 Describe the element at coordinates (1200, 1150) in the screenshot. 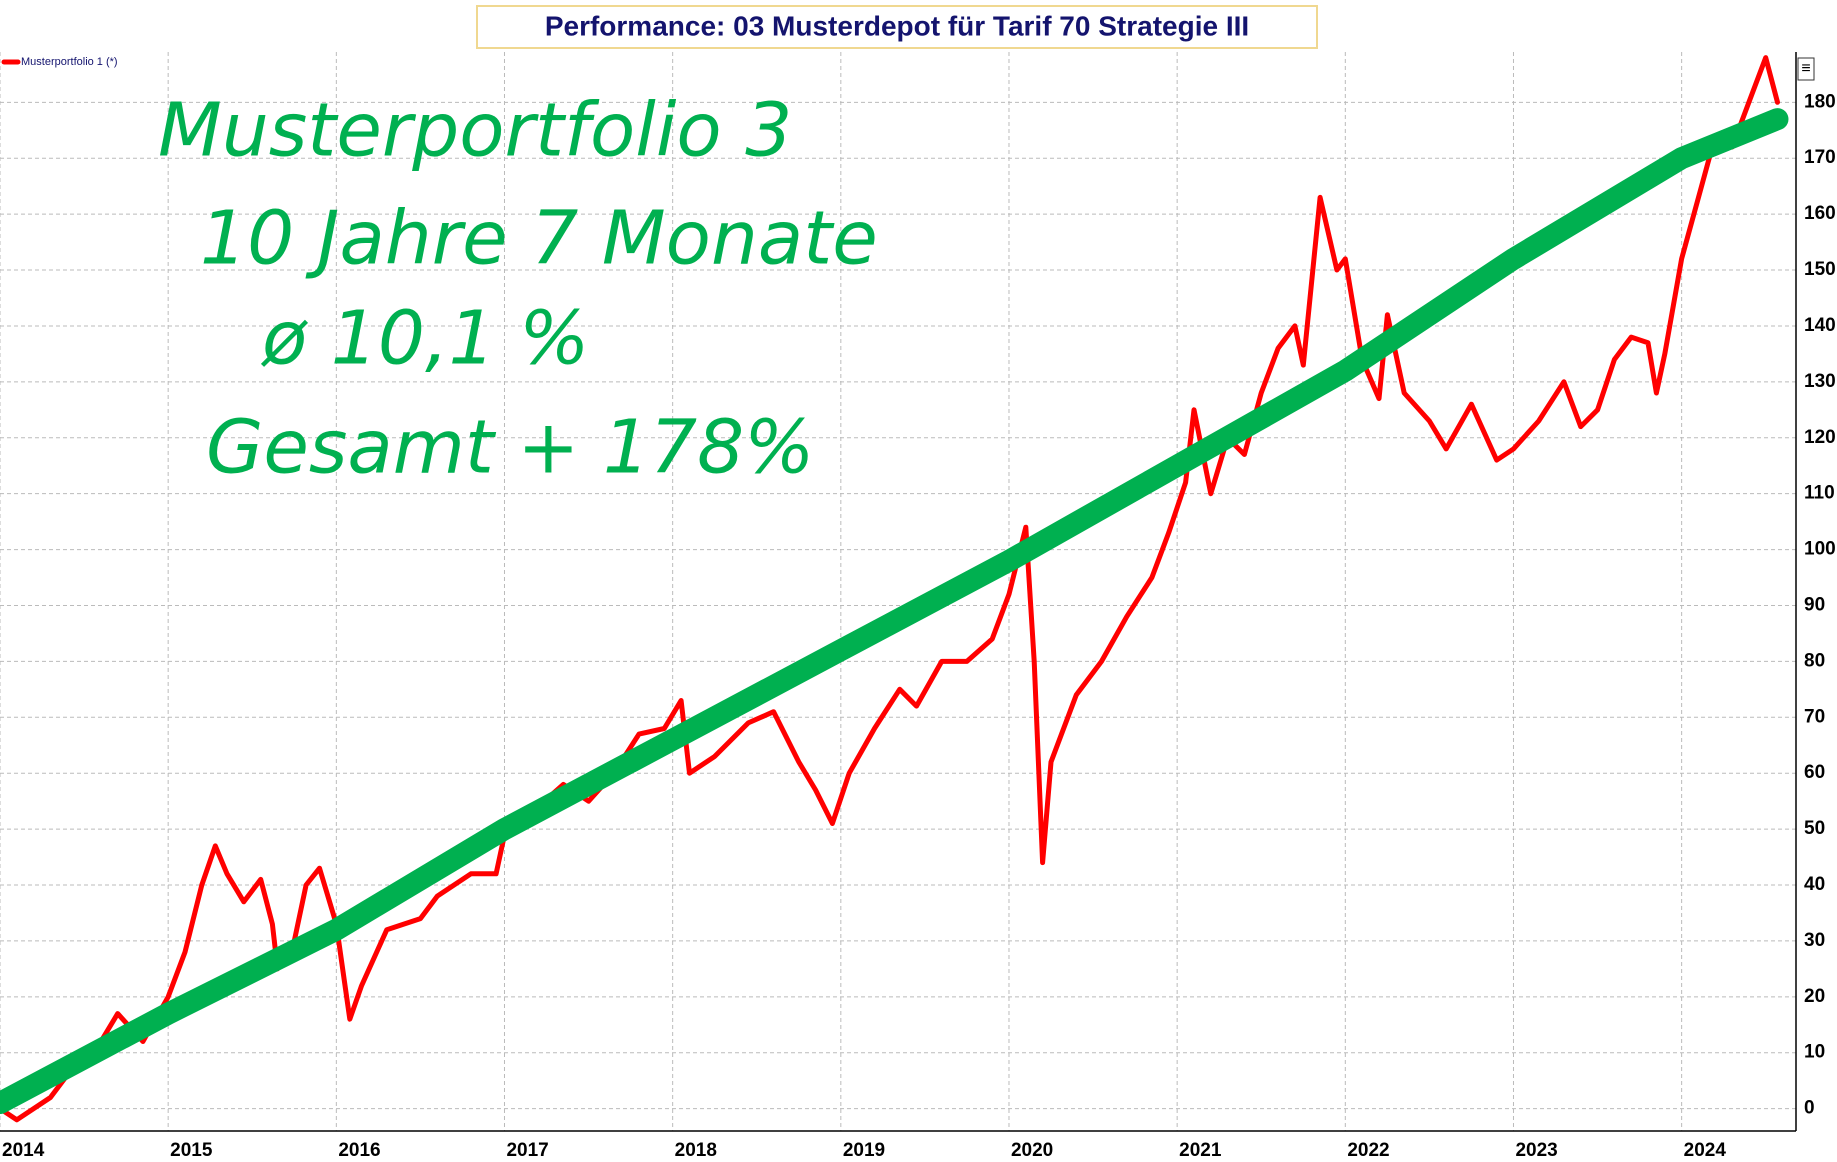

I see `x-tick-label: 2021` at that location.